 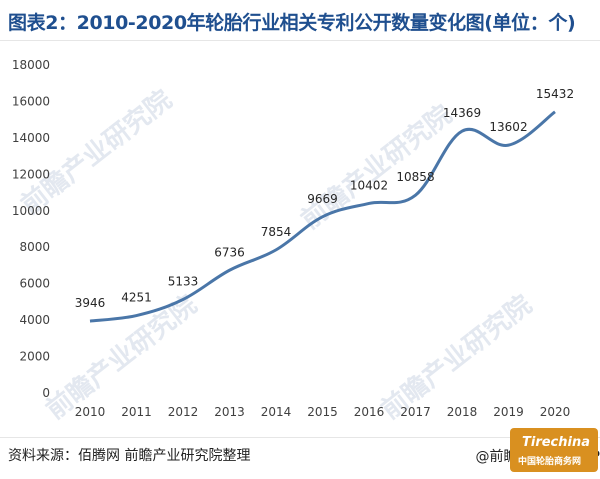 What do you see at coordinates (555, 412) in the screenshot?
I see `x-tick-label: 2020` at bounding box center [555, 412].